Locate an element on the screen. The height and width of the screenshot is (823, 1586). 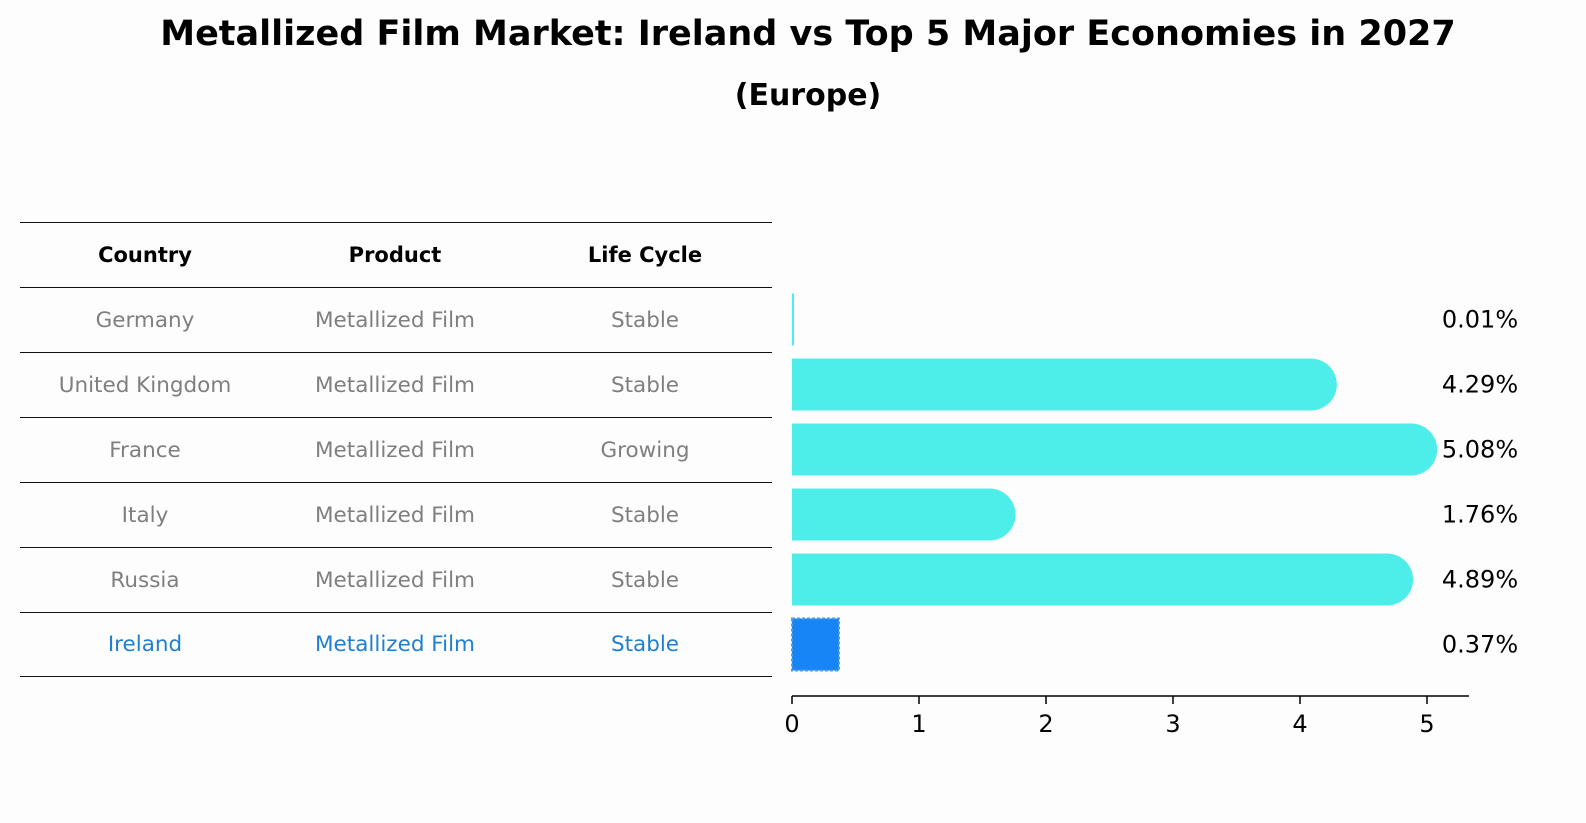
value-label: 1.76% is located at coordinates (1480, 515).